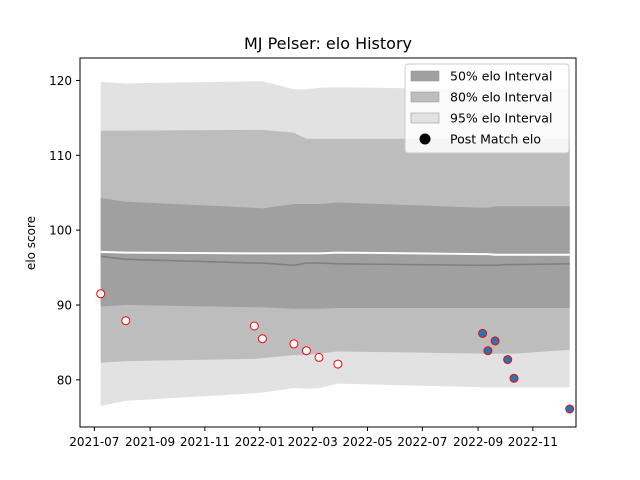 The width and height of the screenshot is (640, 480). I want to click on x-tick-label: 2022-09, so click(478, 442).